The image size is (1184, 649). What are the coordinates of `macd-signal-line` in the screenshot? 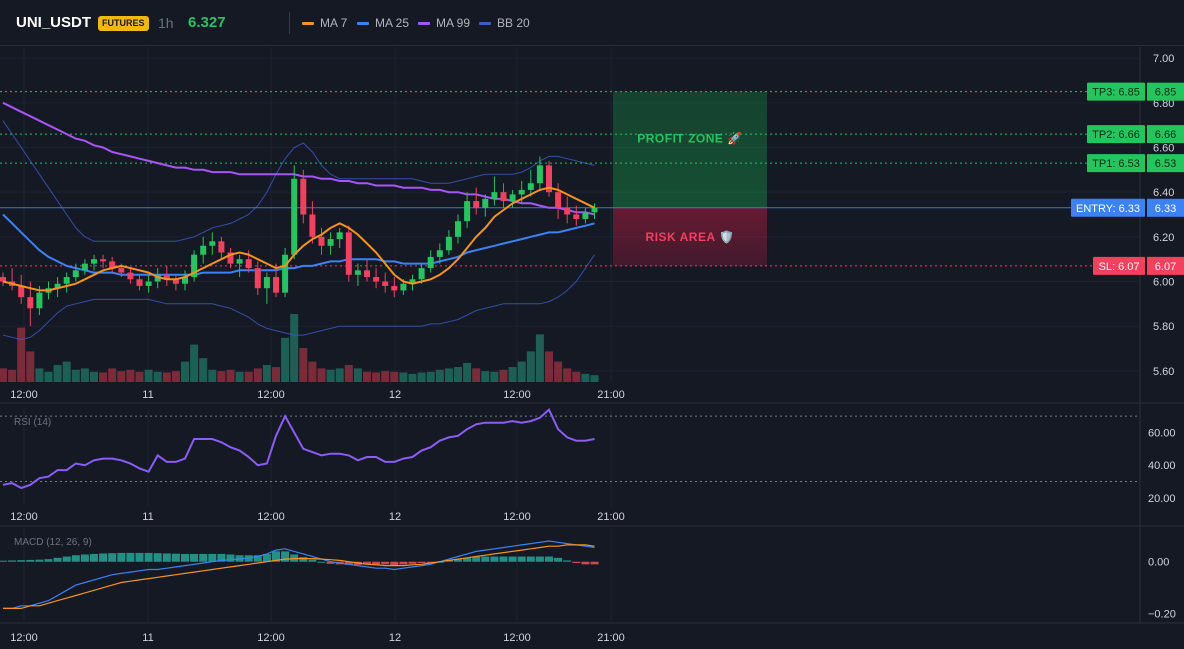 It's located at (299, 576).